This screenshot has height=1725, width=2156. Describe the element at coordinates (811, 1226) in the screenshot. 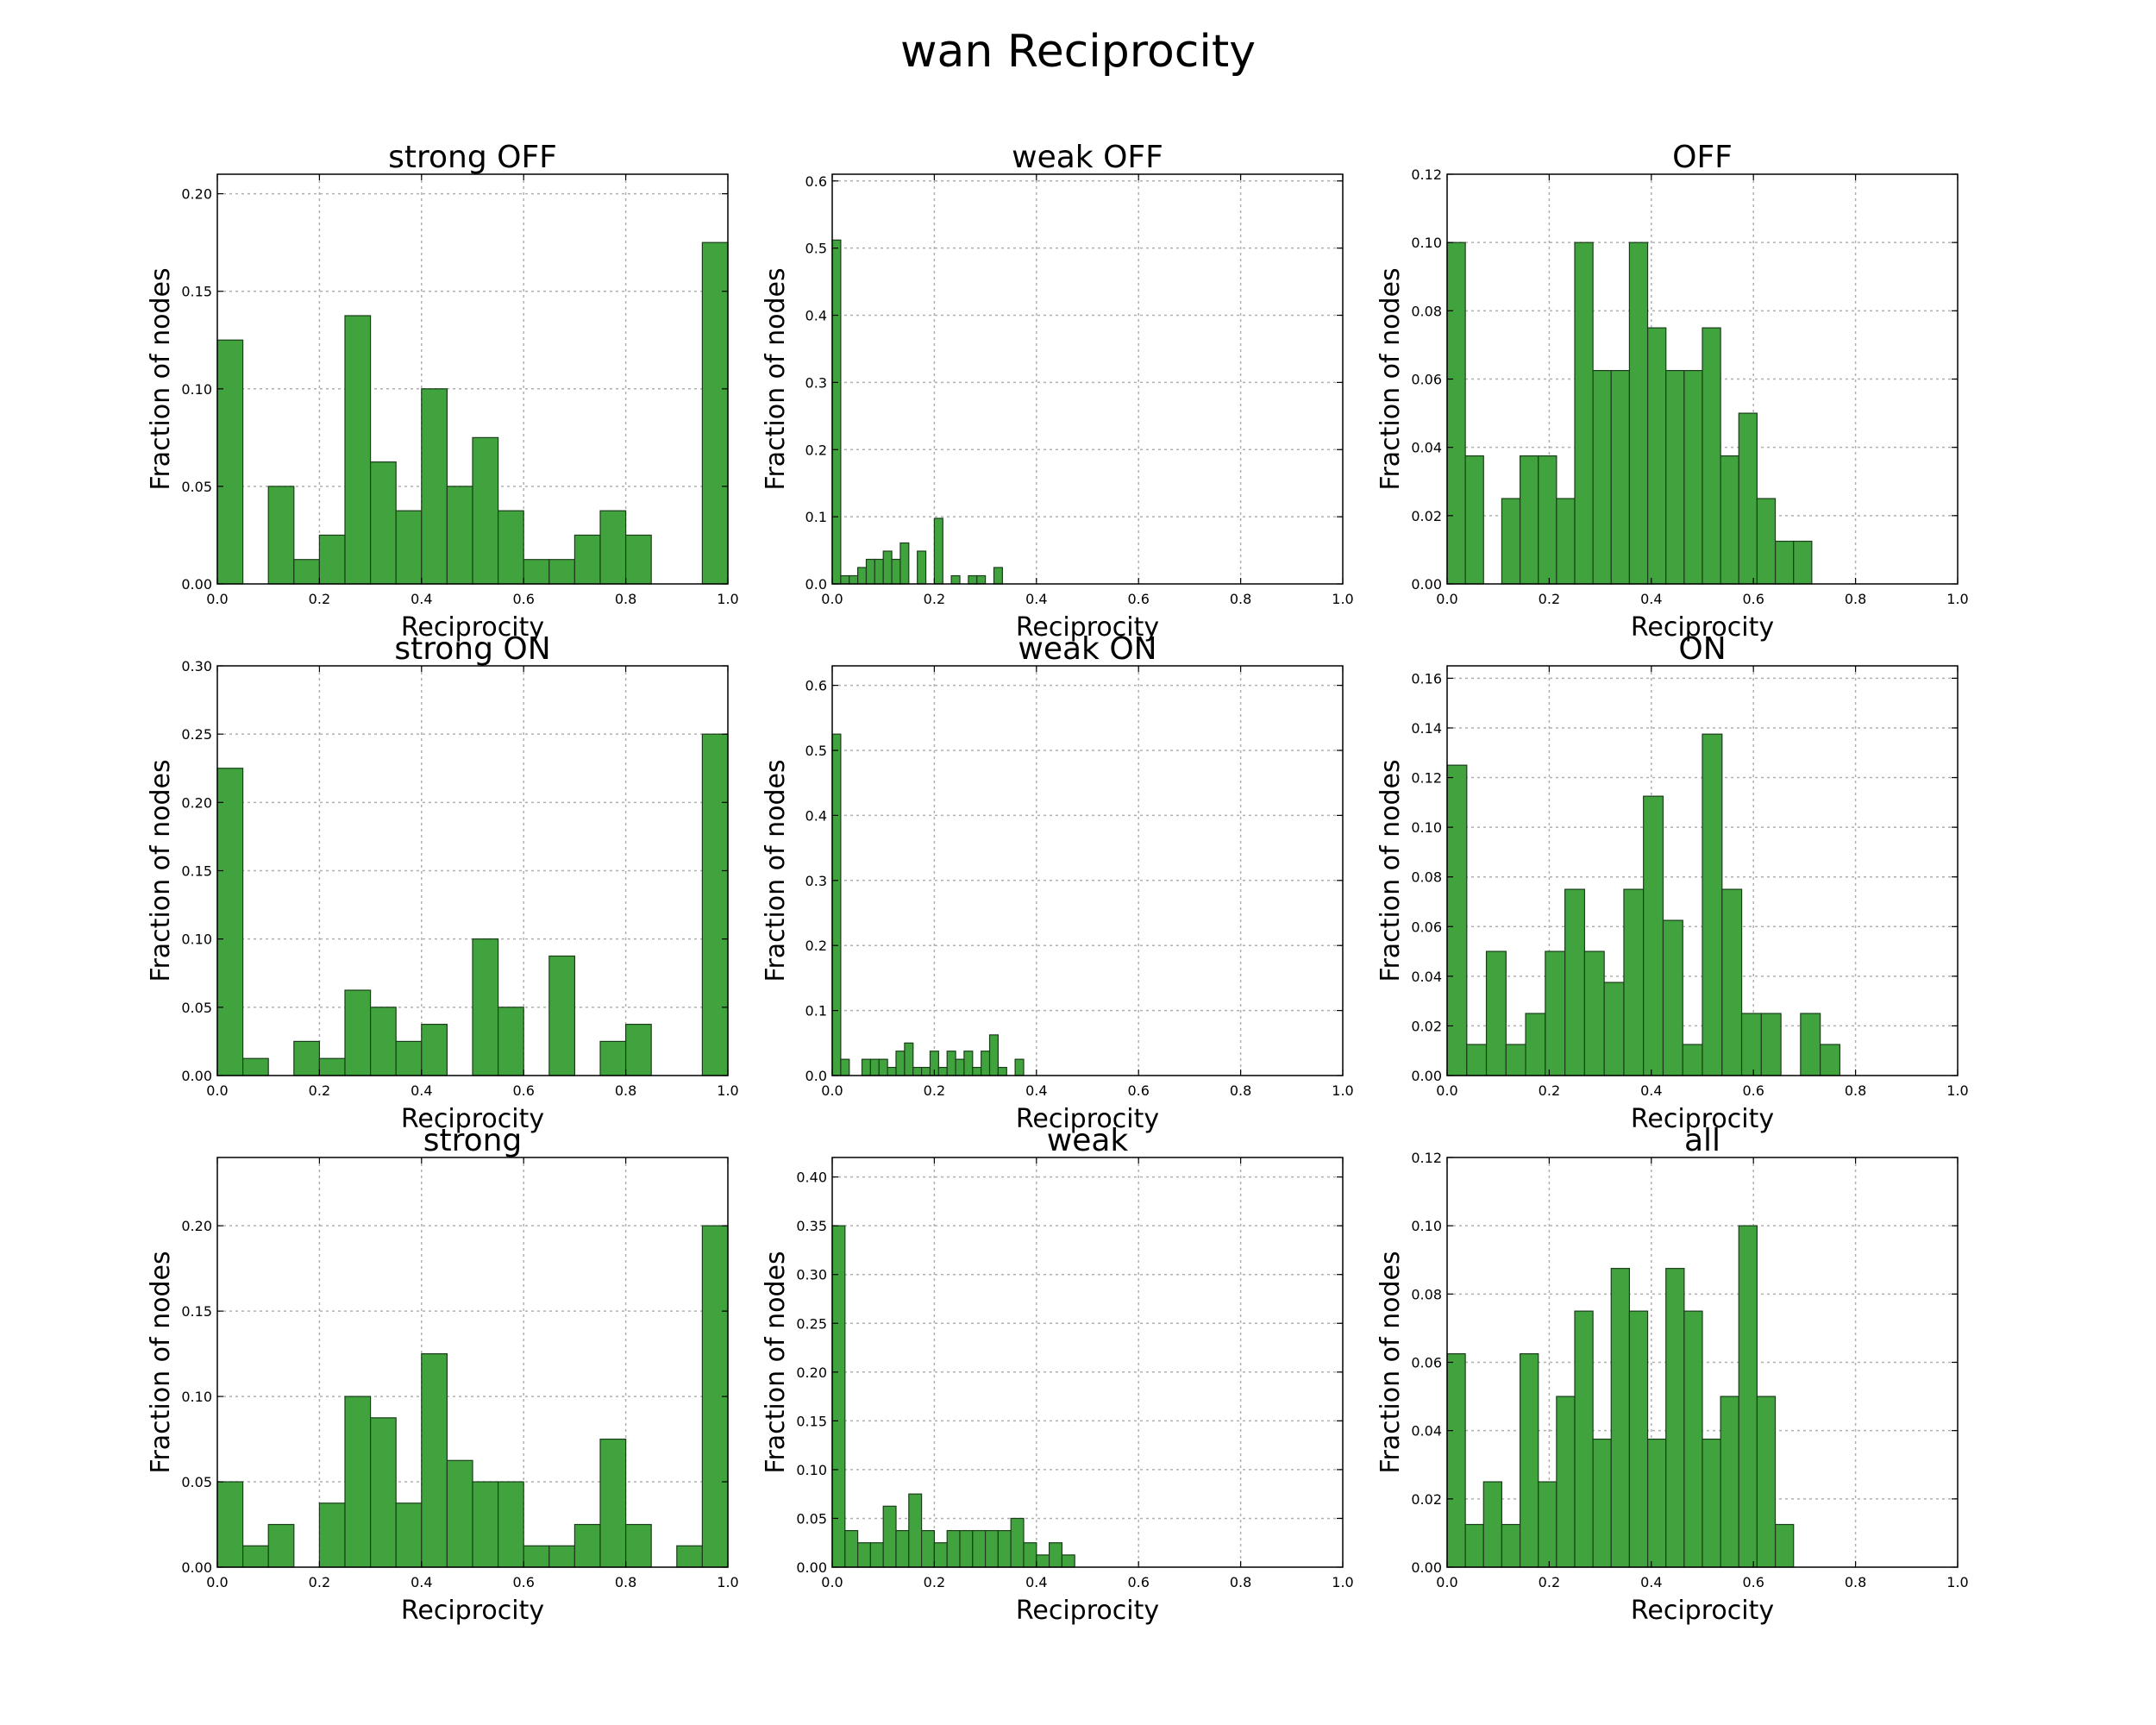

I see `y-tick-label: 0.35` at that location.